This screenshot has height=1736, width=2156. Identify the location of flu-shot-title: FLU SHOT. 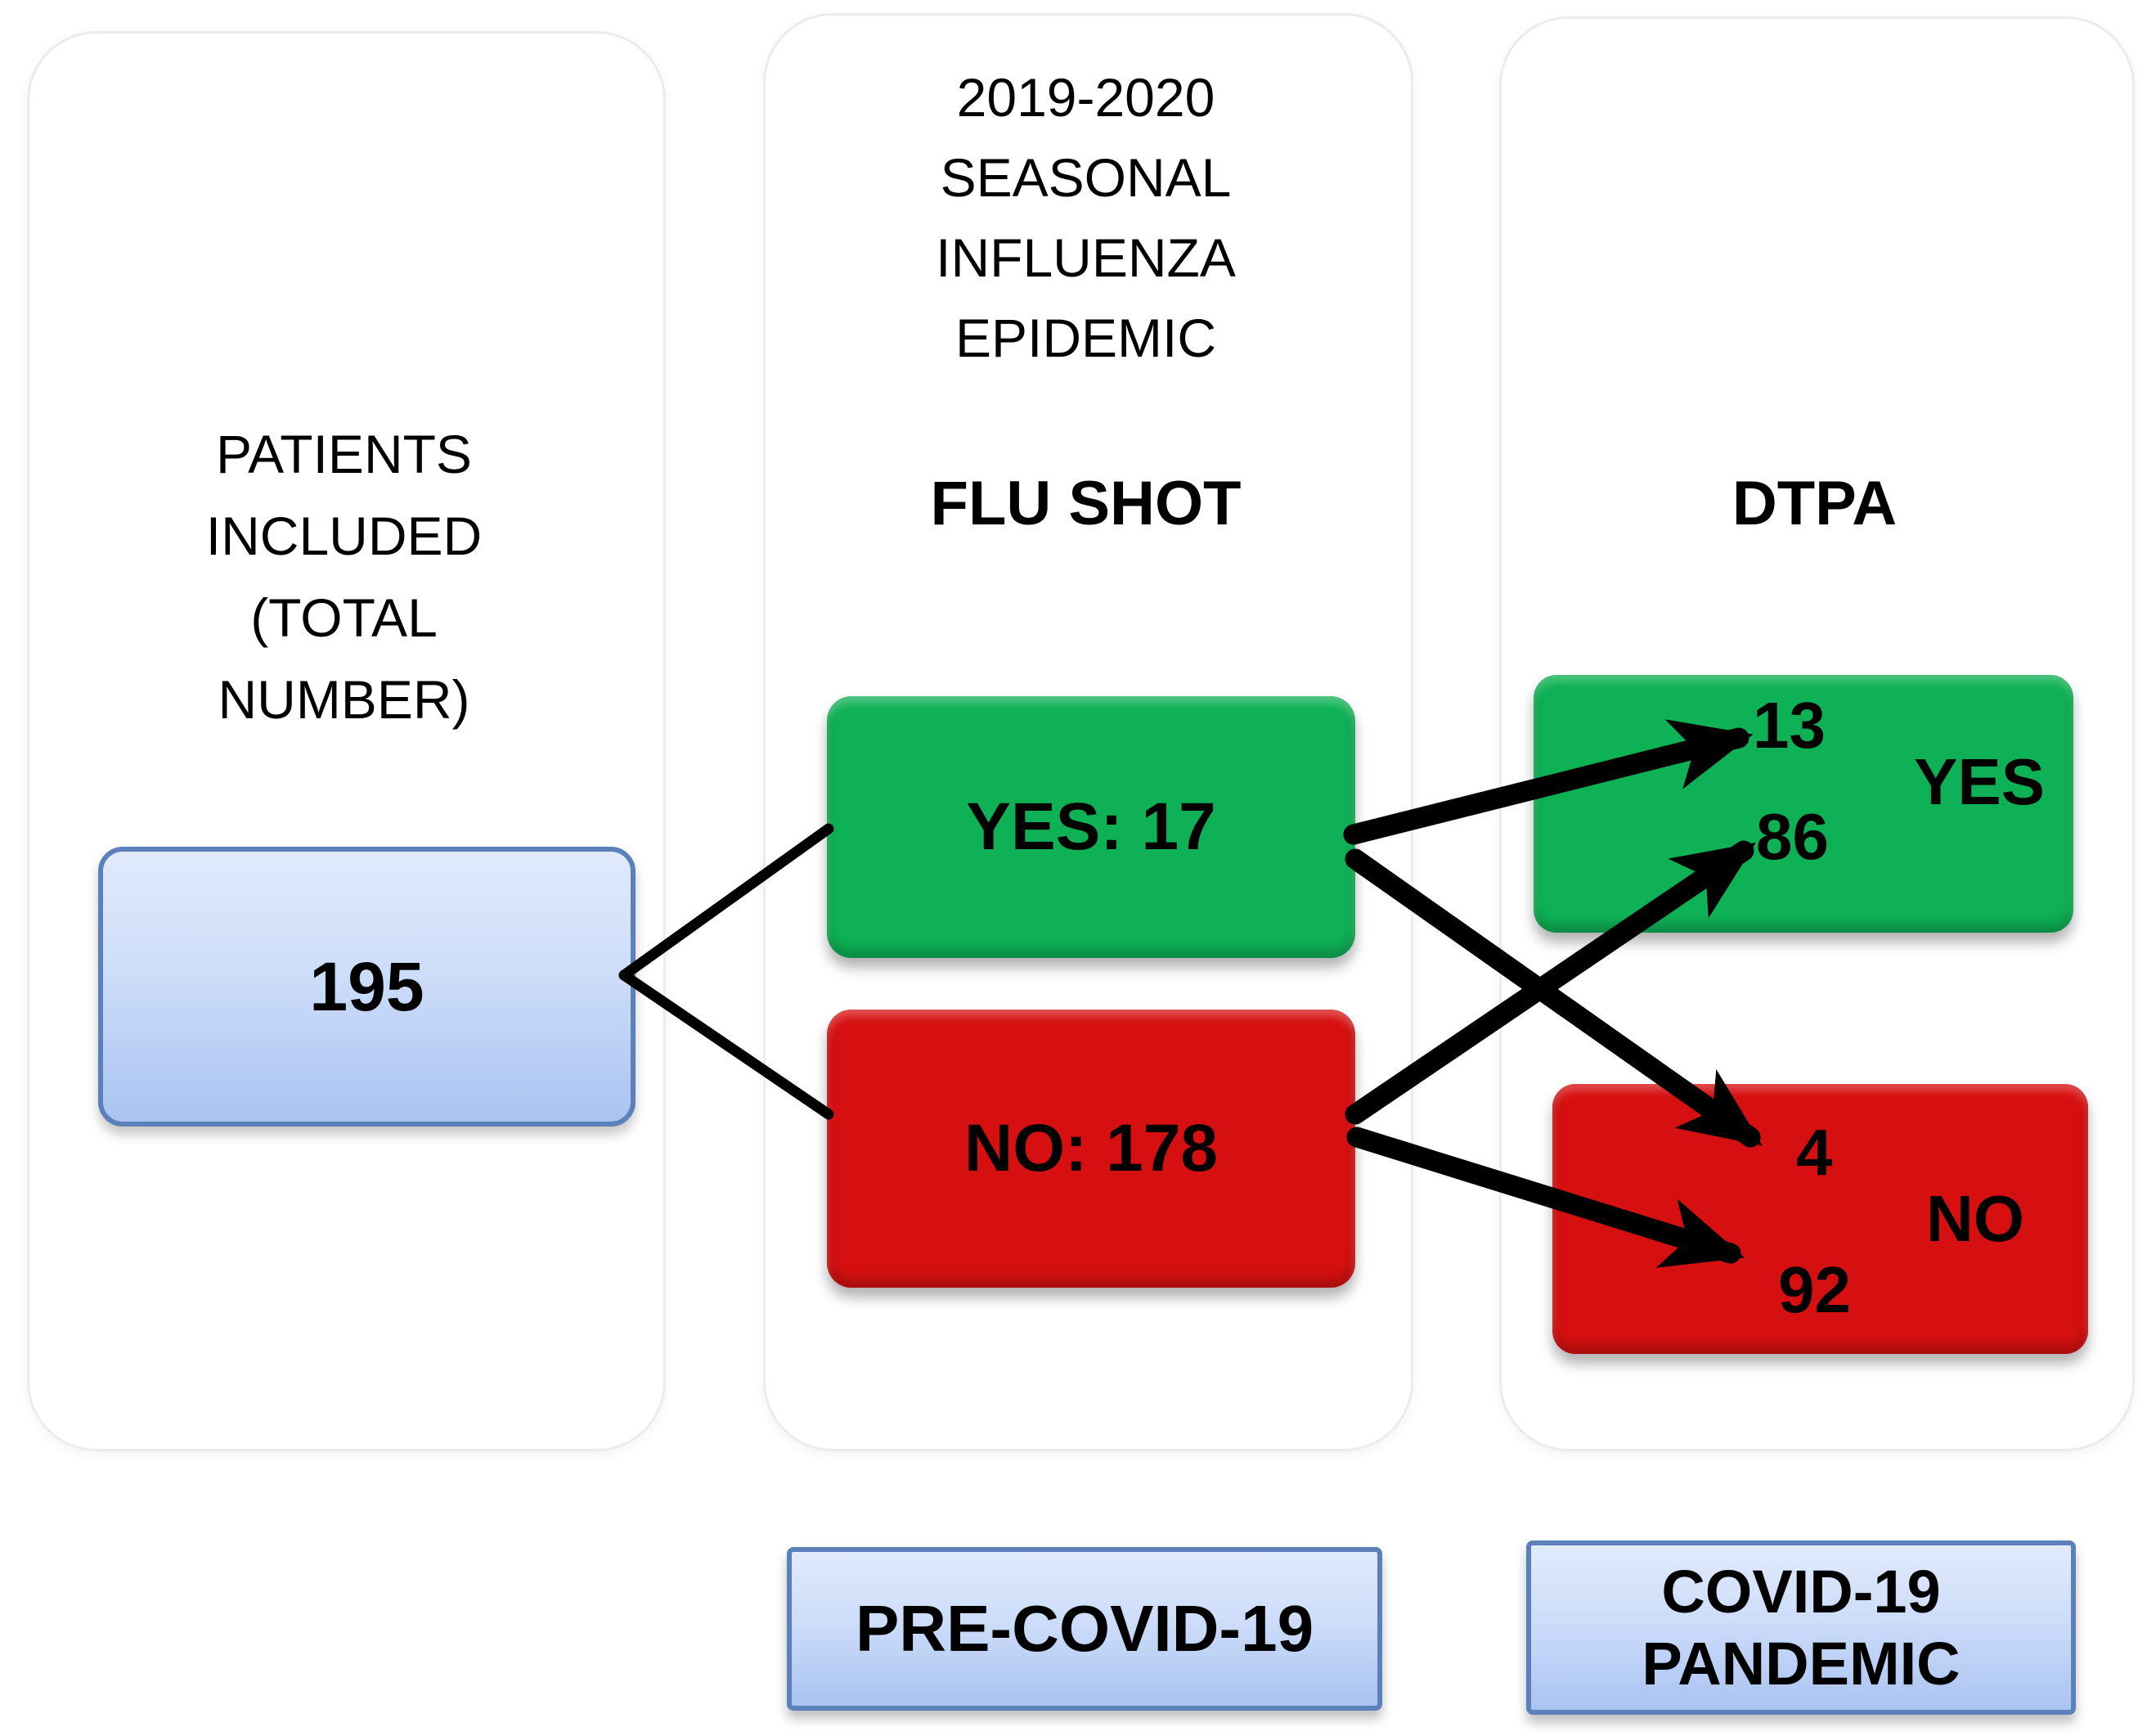
(1086, 503).